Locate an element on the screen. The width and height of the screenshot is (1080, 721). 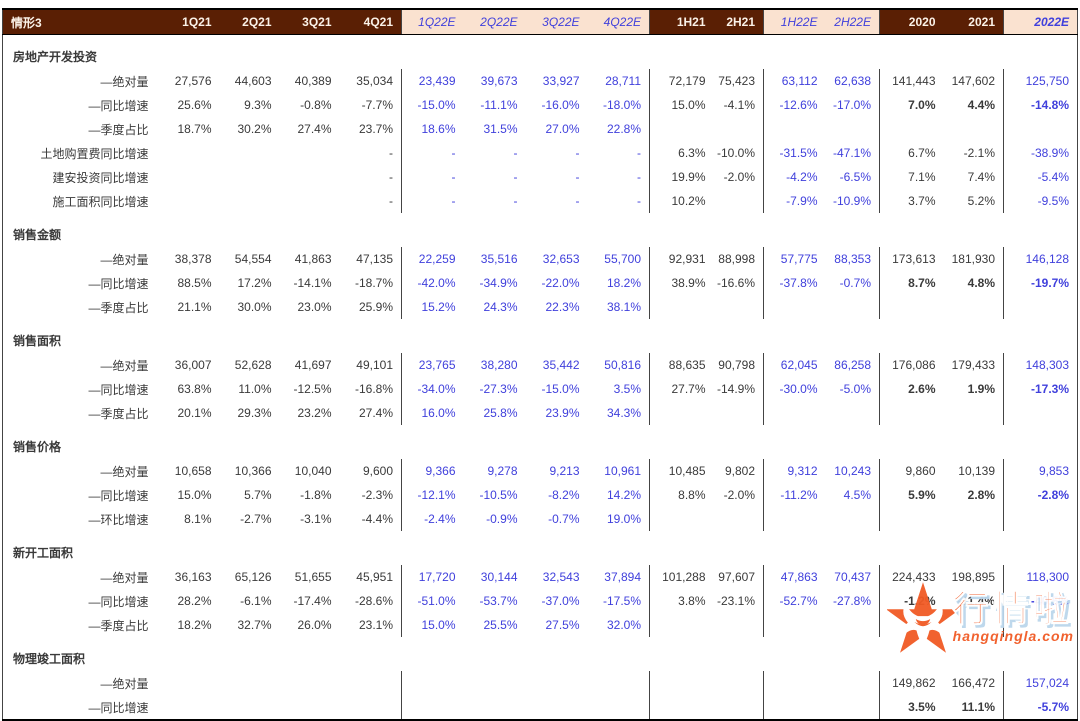
value-cell: 51,655 is located at coordinates (313, 577).